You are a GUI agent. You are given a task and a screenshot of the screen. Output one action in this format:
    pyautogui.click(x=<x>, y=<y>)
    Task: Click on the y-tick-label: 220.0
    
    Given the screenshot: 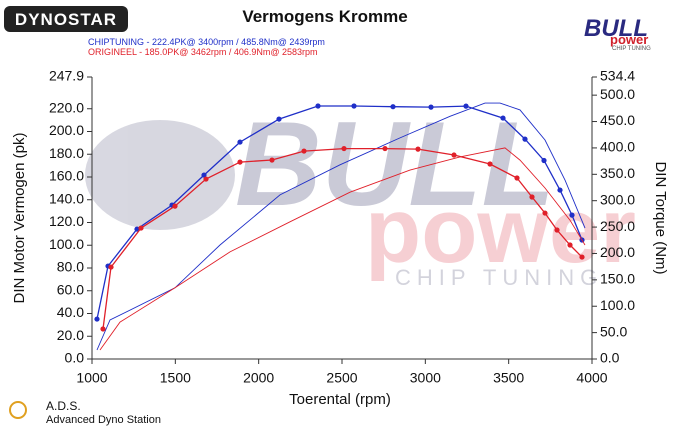 What is the action you would take?
    pyautogui.click(x=66, y=107)
    